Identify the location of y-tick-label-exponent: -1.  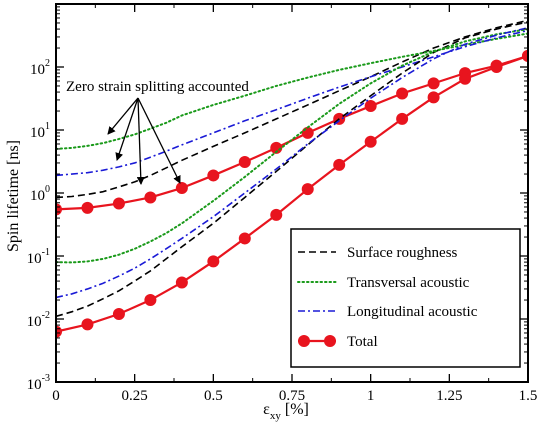
(46, 252).